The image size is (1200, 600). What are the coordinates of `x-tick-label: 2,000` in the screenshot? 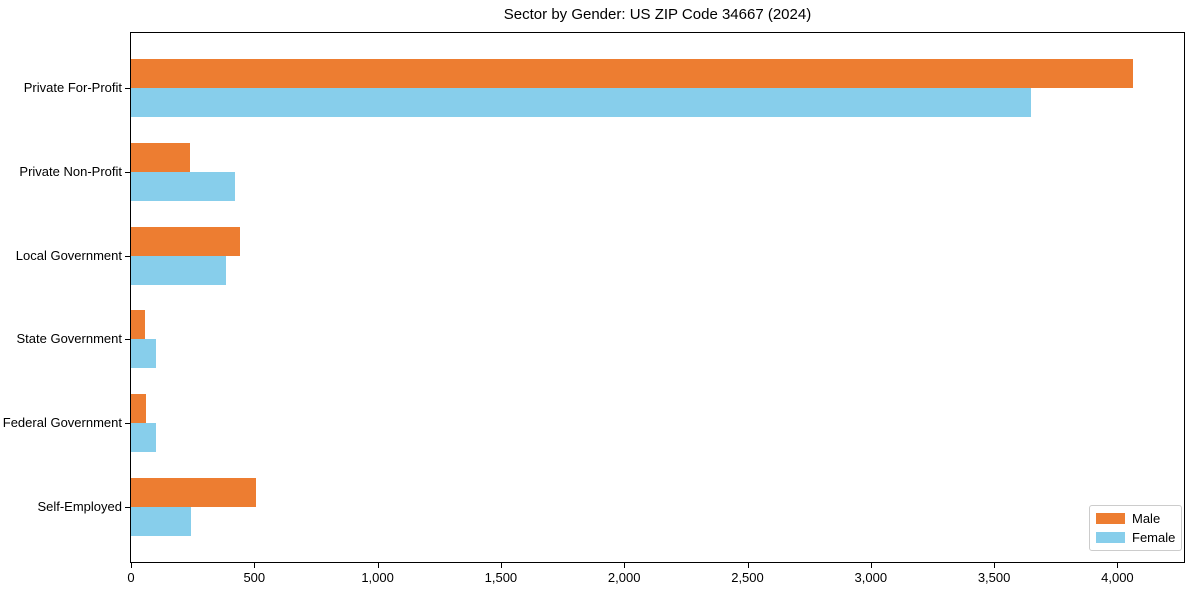 It's located at (624, 577).